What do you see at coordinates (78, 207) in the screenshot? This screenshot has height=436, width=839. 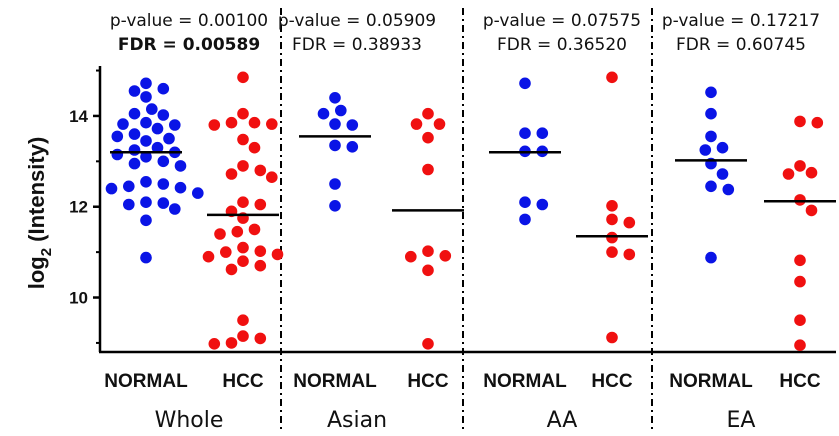 I see `y-tick-label: 12` at bounding box center [78, 207].